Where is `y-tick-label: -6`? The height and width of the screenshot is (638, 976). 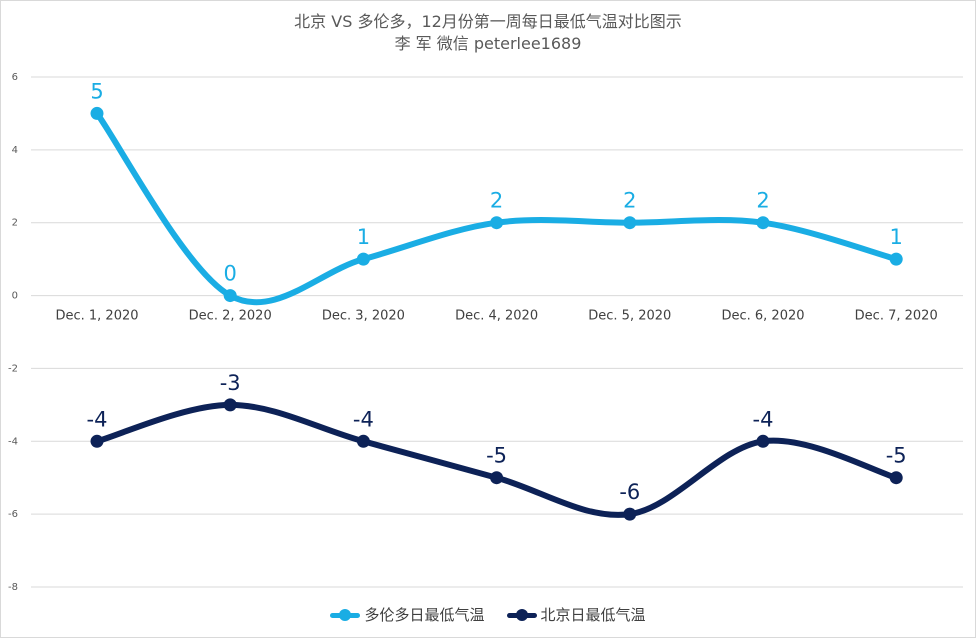
y-tick-label: -6 is located at coordinates (13, 514).